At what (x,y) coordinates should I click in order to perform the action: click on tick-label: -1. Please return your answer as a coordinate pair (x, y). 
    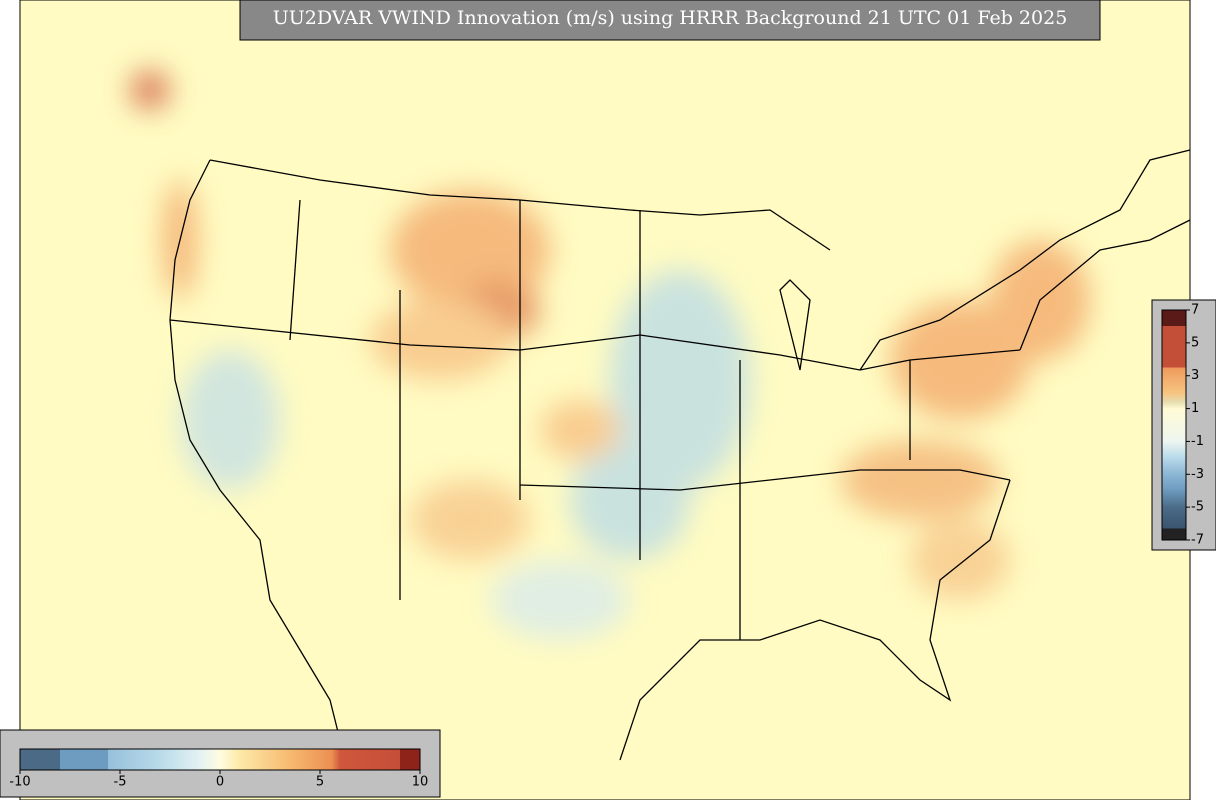
    Looking at the image, I should click on (1197, 441).